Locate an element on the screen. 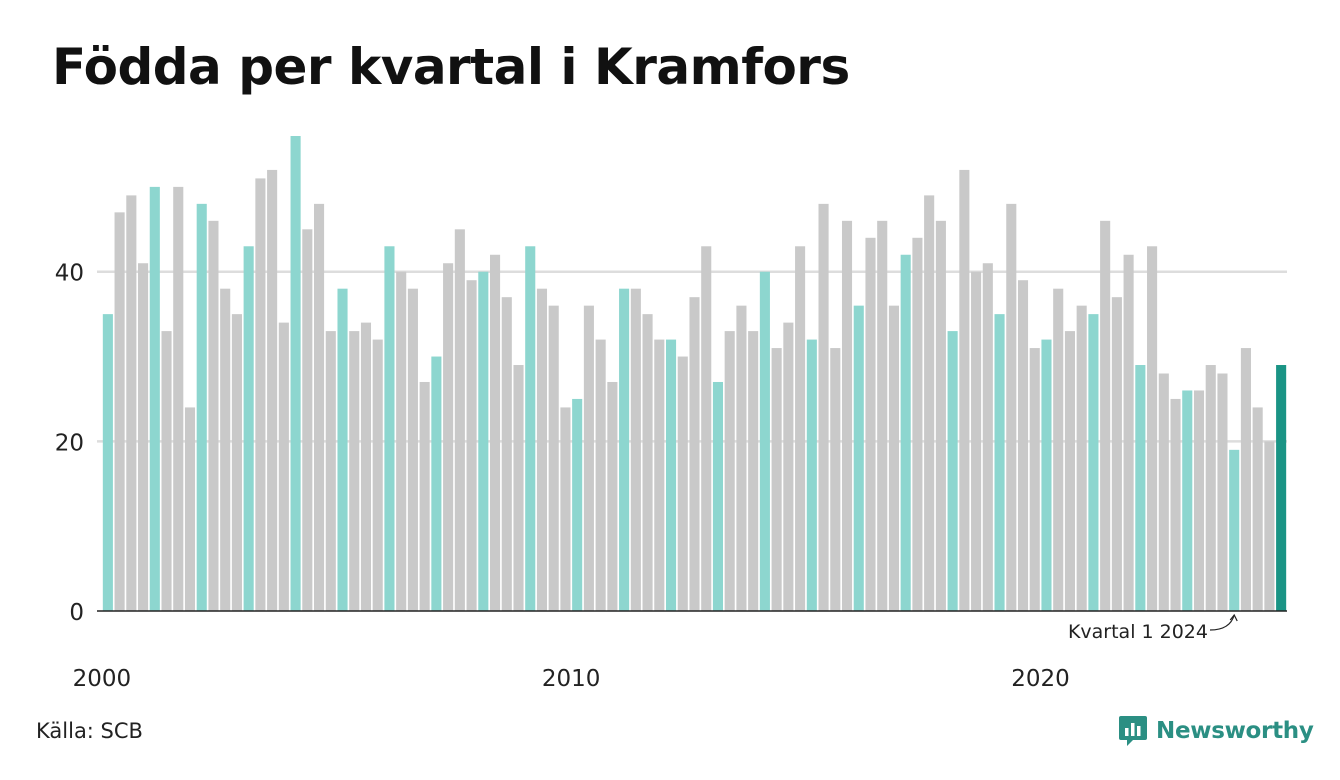 This screenshot has height=780, width=1340. bar-2010-q2 is located at coordinates (588, 458).